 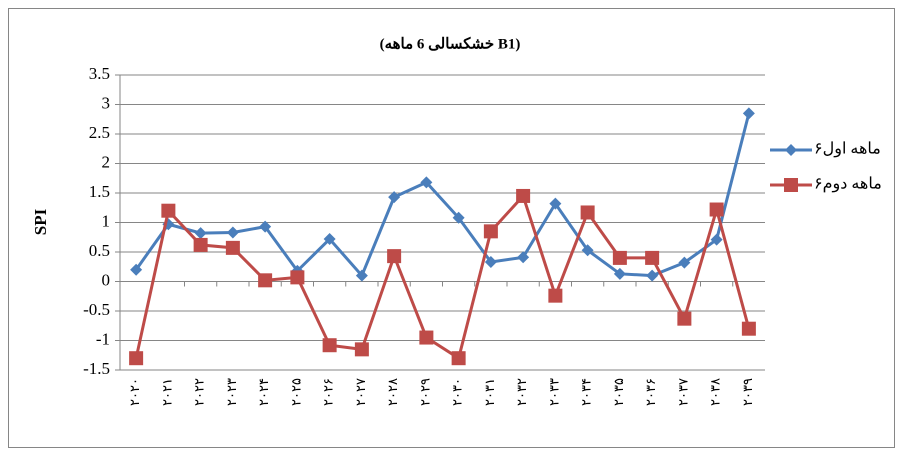 What do you see at coordinates (328, 392) in the screenshot?
I see `x-tick-label: ۲۰۲۶` at bounding box center [328, 392].